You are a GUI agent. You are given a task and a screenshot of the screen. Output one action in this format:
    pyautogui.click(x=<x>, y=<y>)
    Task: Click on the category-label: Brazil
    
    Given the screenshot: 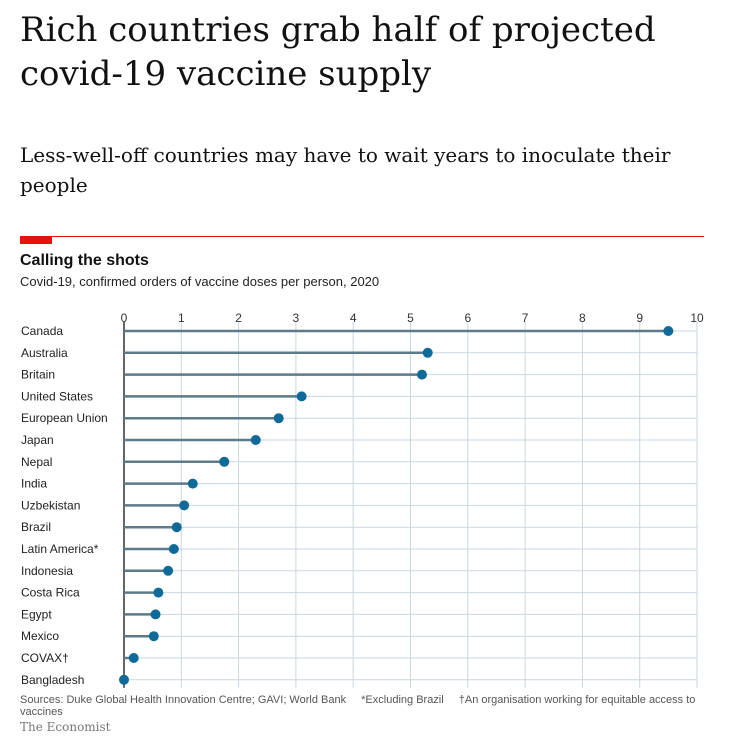 What is the action you would take?
    pyautogui.click(x=36, y=527)
    